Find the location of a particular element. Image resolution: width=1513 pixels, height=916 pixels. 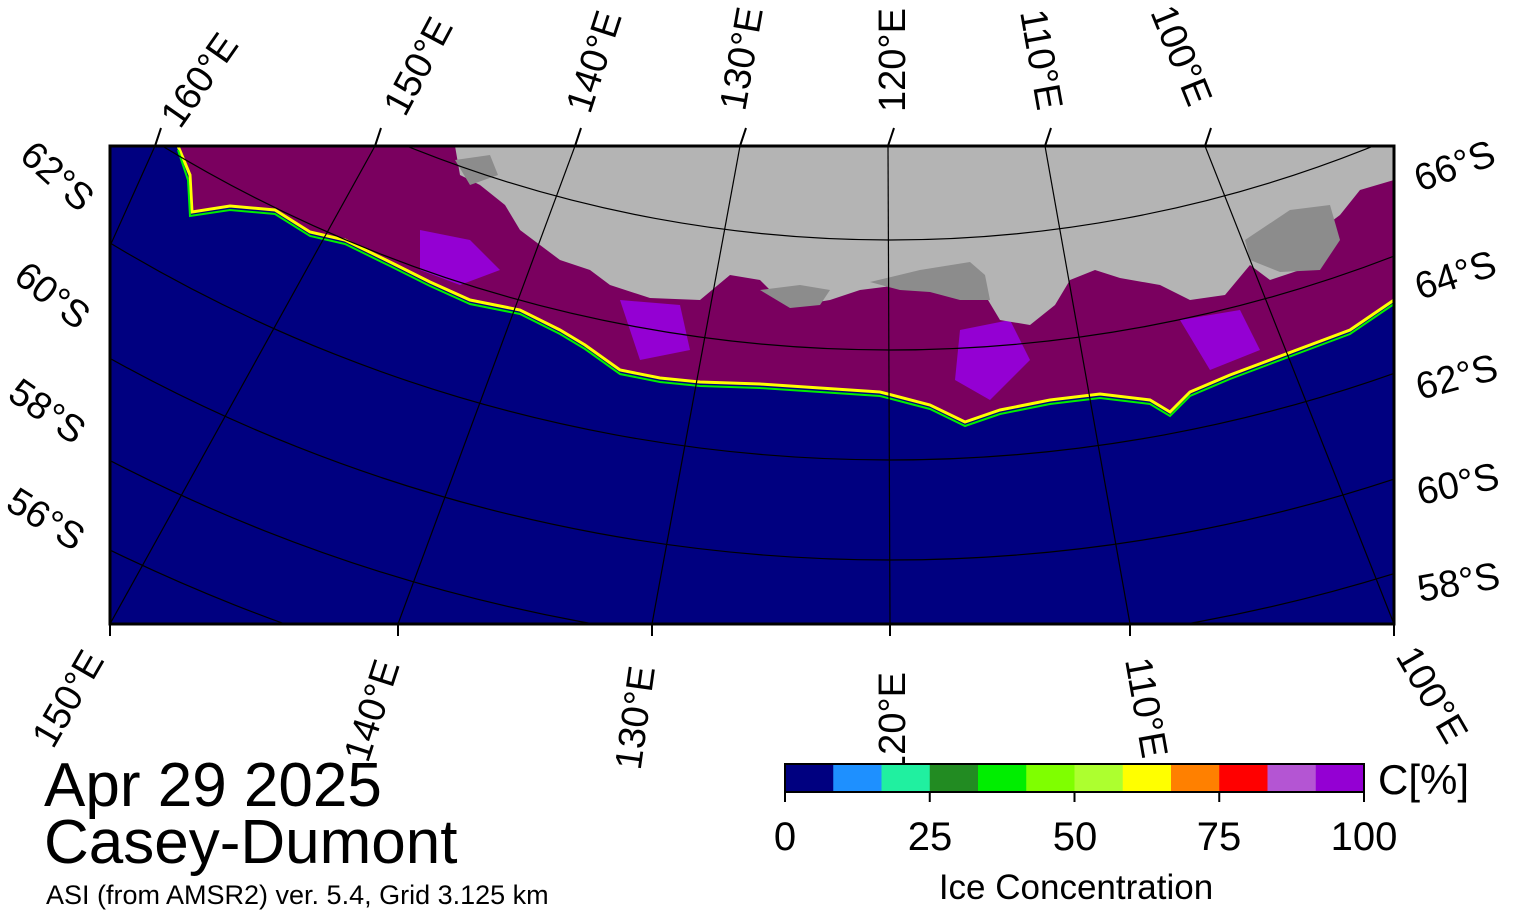

map-date: Apr 29 2025 is located at coordinates (213, 785).